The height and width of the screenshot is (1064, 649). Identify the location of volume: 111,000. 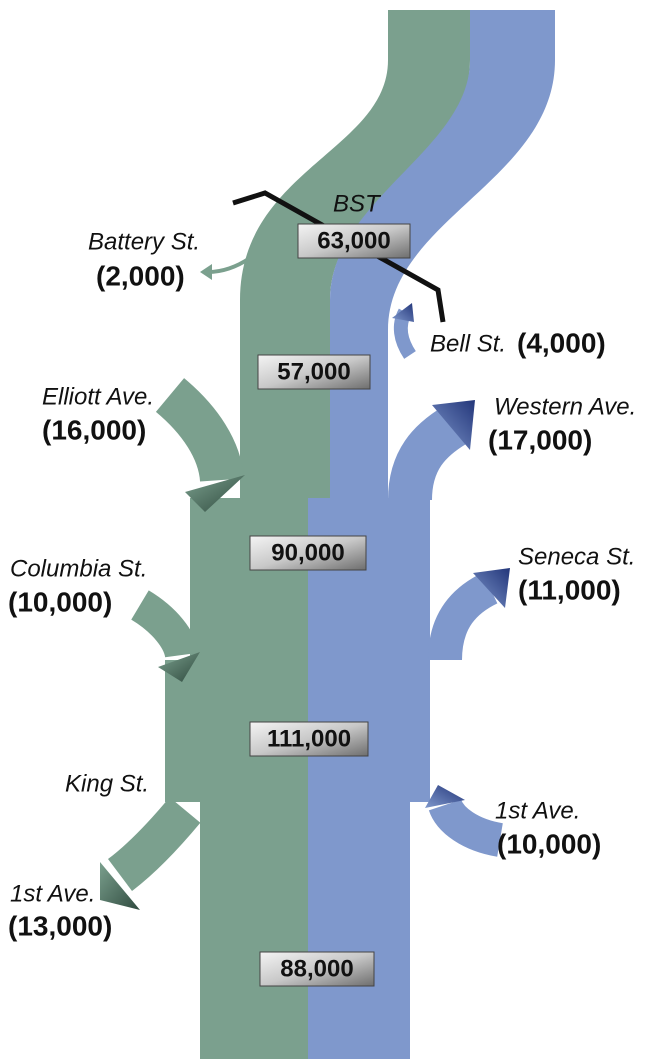
(309, 738).